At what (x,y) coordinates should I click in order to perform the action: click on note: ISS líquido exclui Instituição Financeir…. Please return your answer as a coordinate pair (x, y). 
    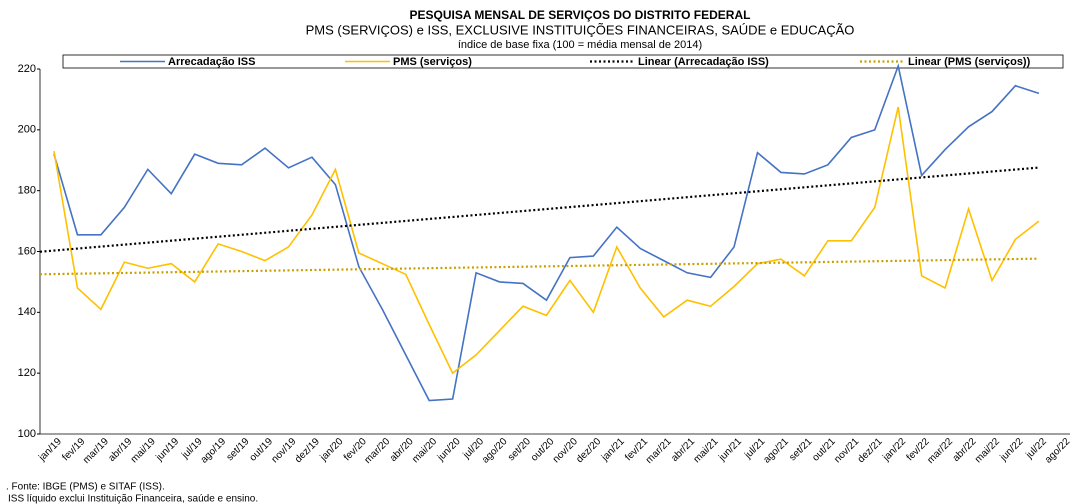
    Looking at the image, I should click on (133, 499).